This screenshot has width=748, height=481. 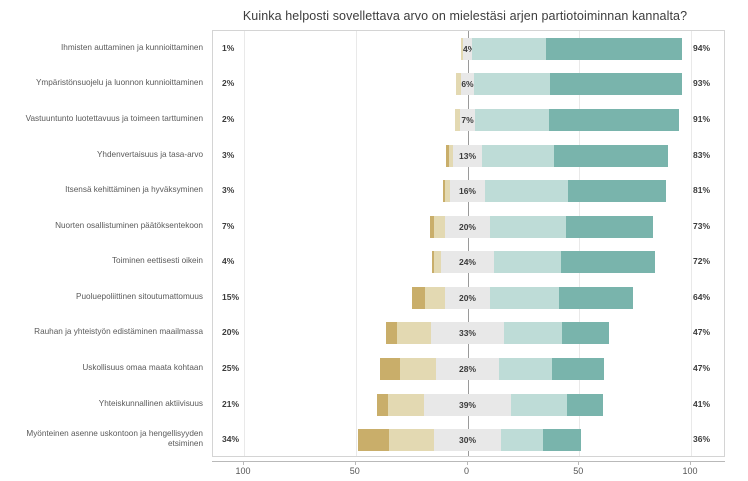 I want to click on stacked-bar: 39%, so click(x=468, y=404).